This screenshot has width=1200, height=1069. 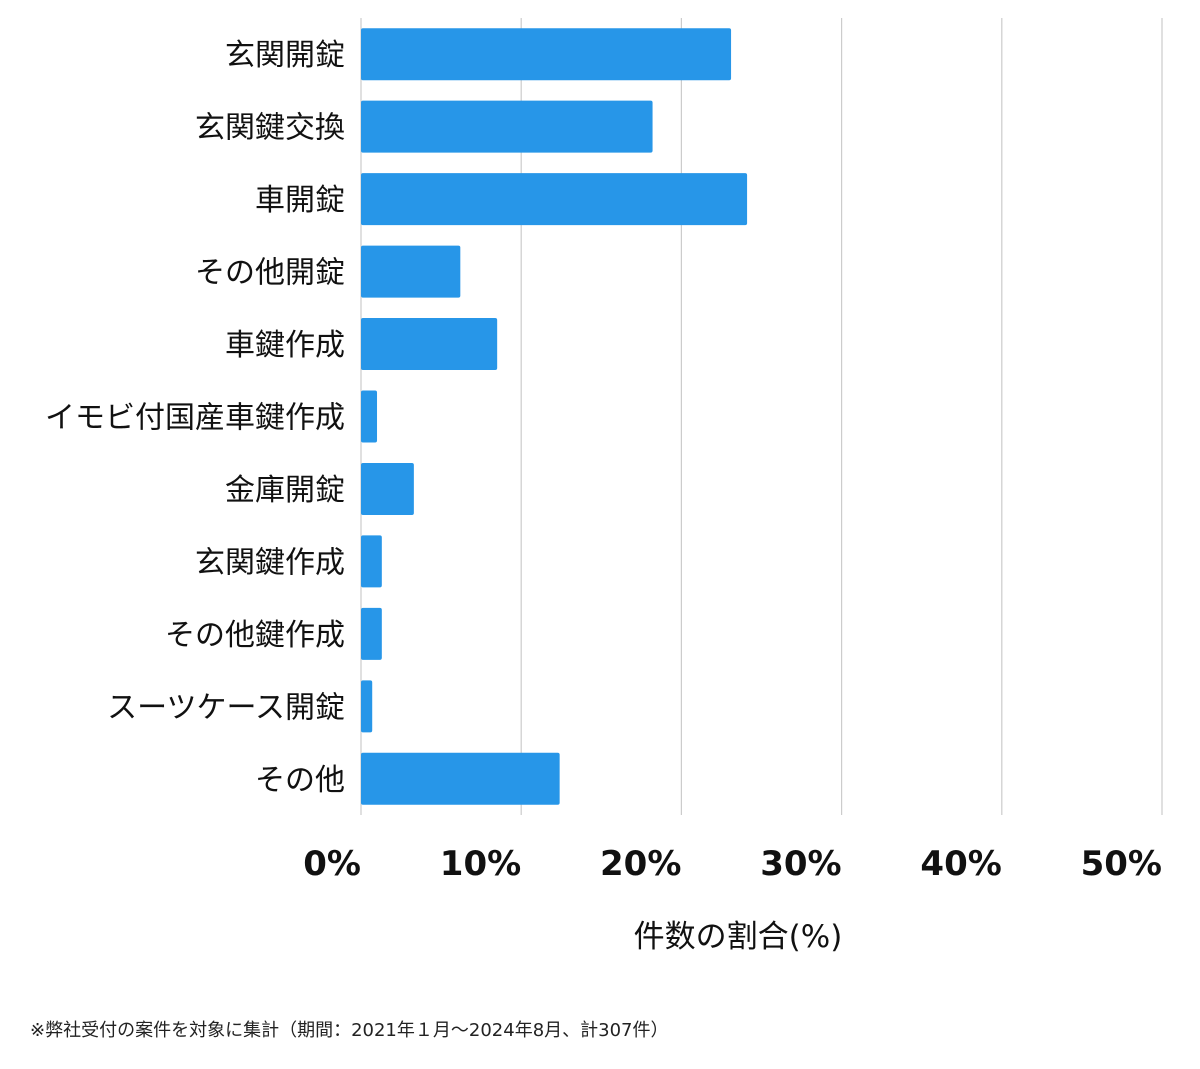 What do you see at coordinates (480, 864) in the screenshot?
I see `x-tick-label: 10%` at bounding box center [480, 864].